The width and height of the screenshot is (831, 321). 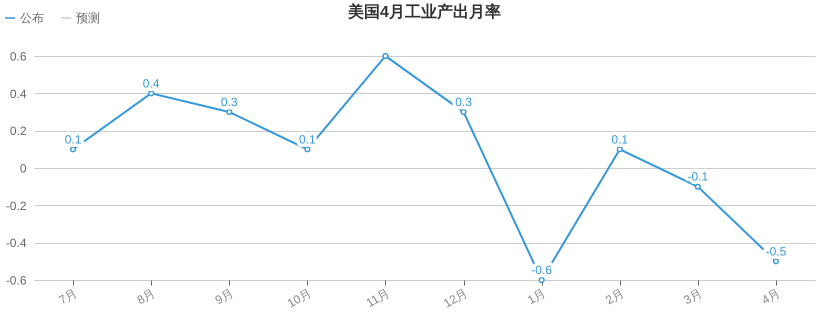 What do you see at coordinates (692, 297) in the screenshot?
I see `x-tick-label: 3月` at bounding box center [692, 297].